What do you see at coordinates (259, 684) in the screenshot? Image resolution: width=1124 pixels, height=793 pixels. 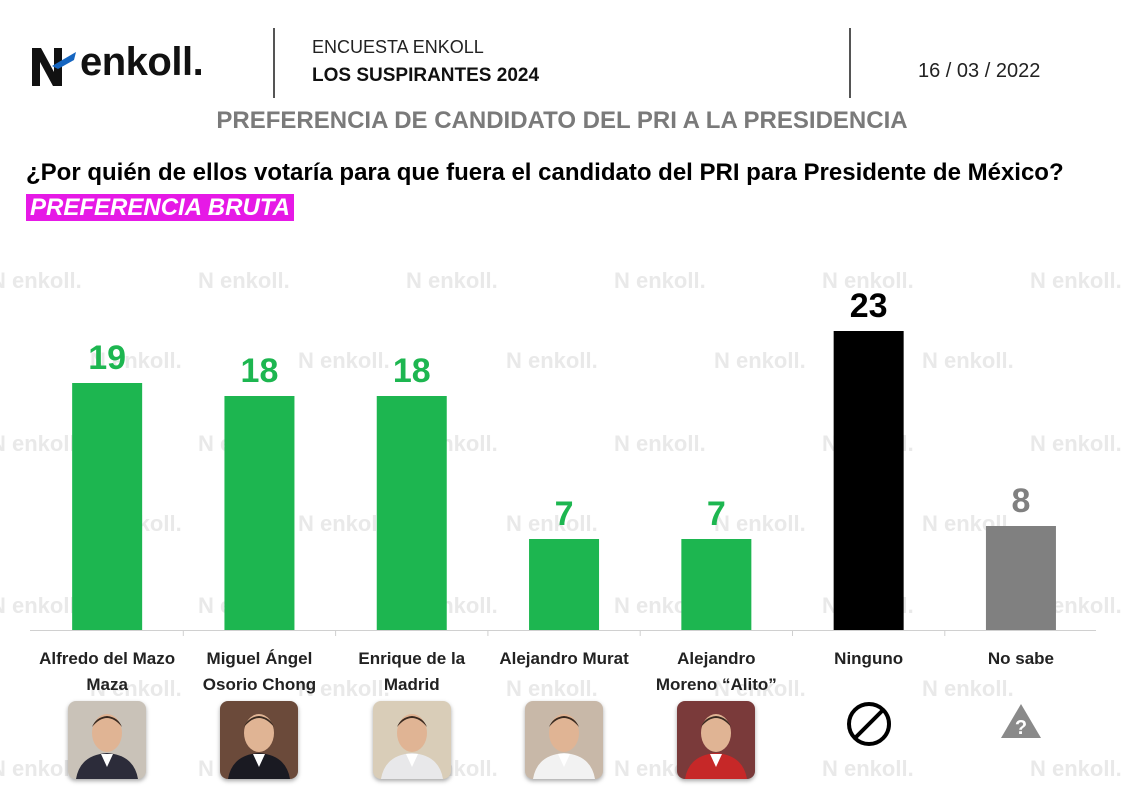 I see `category-label-line: Osorio Chong` at bounding box center [259, 684].